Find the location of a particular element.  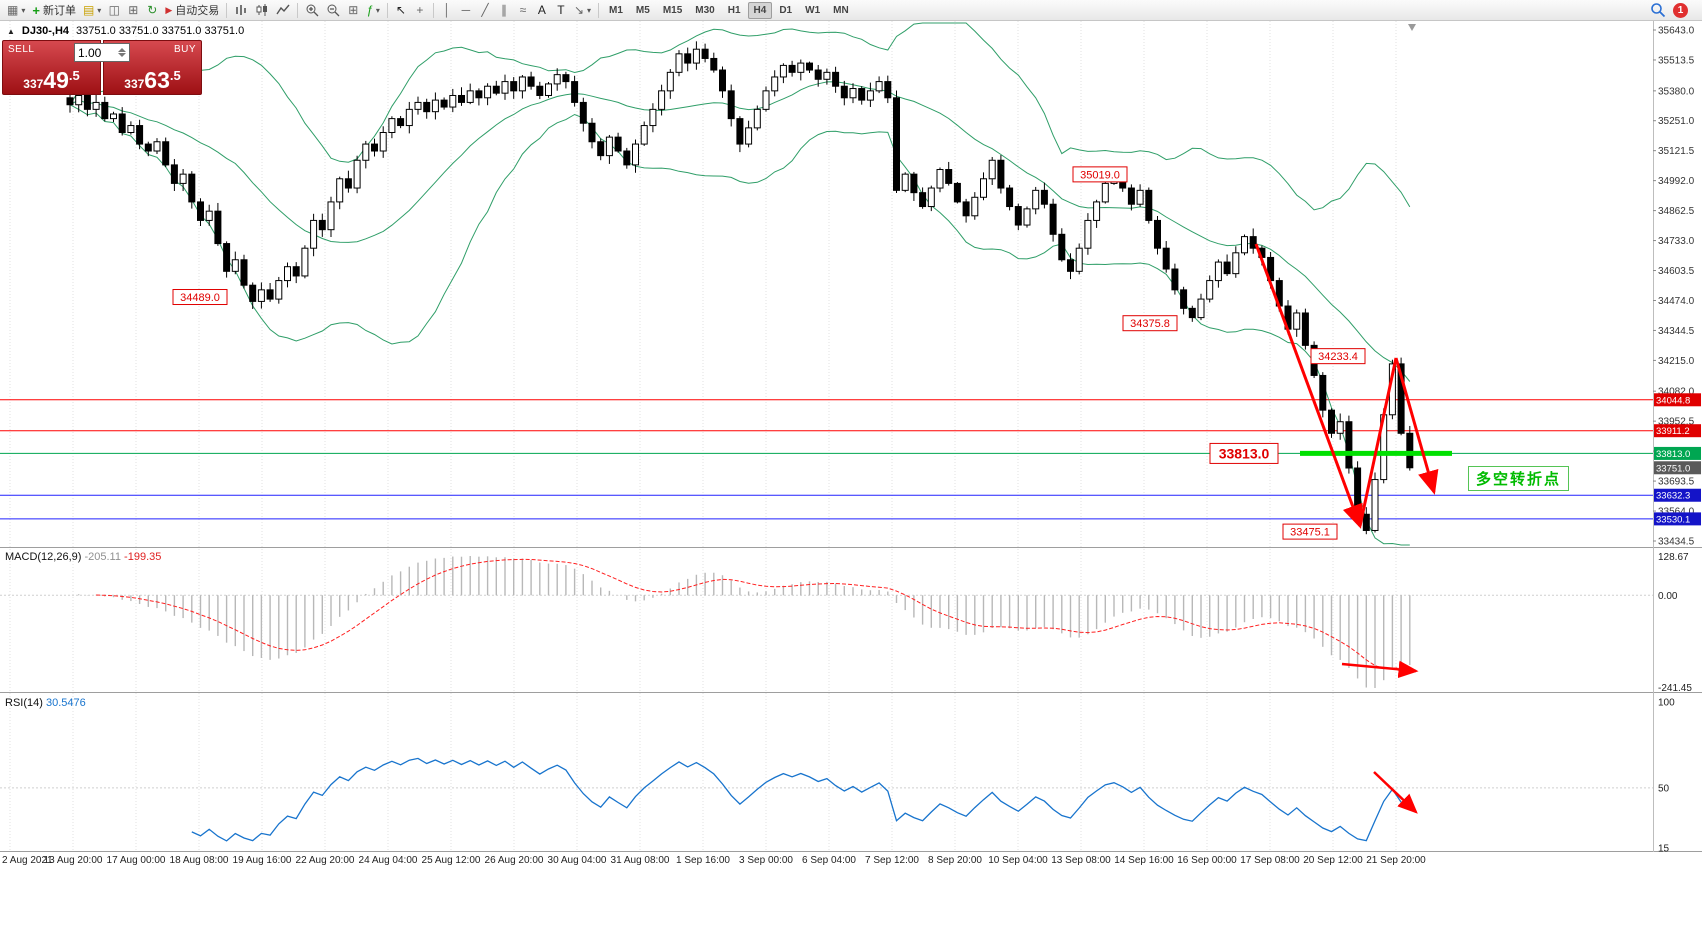

grid-icon: ⊞ is located at coordinates (353, 10).